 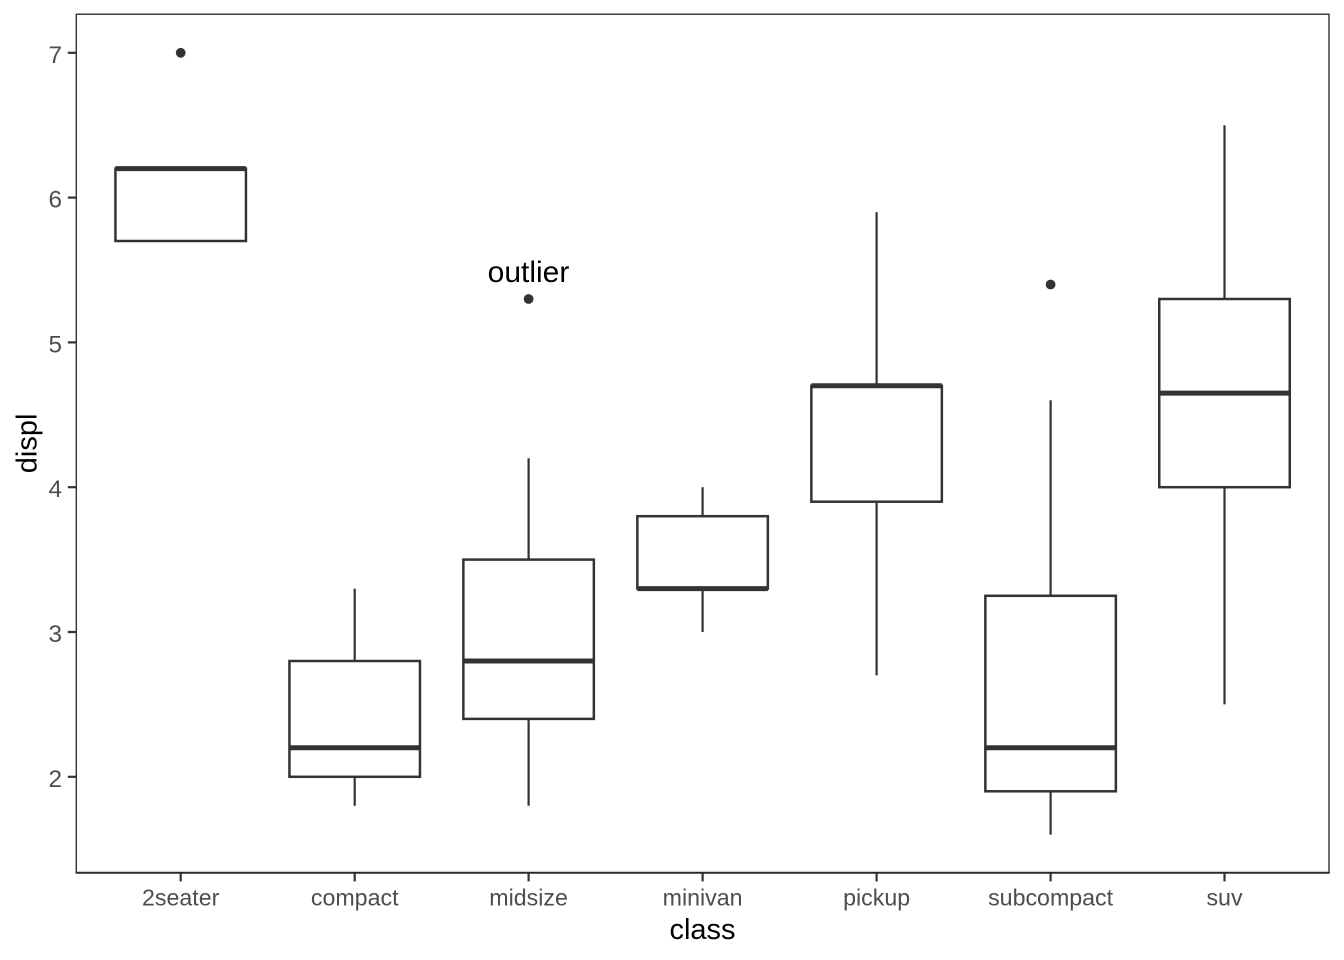 What do you see at coordinates (181, 898) in the screenshot?
I see `svg-text: 2seater` at bounding box center [181, 898].